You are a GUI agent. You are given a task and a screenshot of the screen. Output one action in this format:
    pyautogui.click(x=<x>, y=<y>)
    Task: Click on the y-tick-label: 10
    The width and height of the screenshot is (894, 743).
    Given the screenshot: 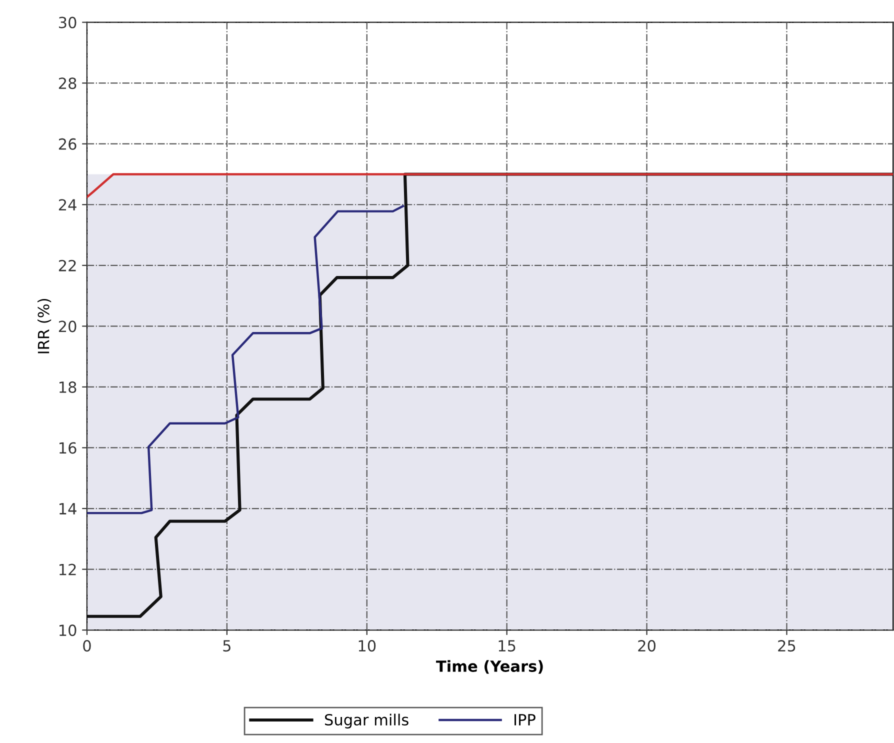 What is the action you would take?
    pyautogui.click(x=68, y=630)
    